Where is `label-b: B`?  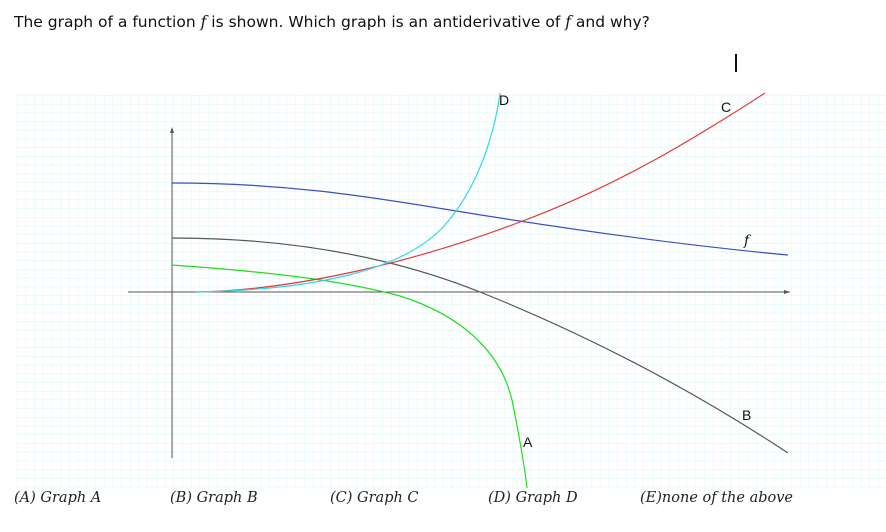
label-b: B is located at coordinates (746, 415).